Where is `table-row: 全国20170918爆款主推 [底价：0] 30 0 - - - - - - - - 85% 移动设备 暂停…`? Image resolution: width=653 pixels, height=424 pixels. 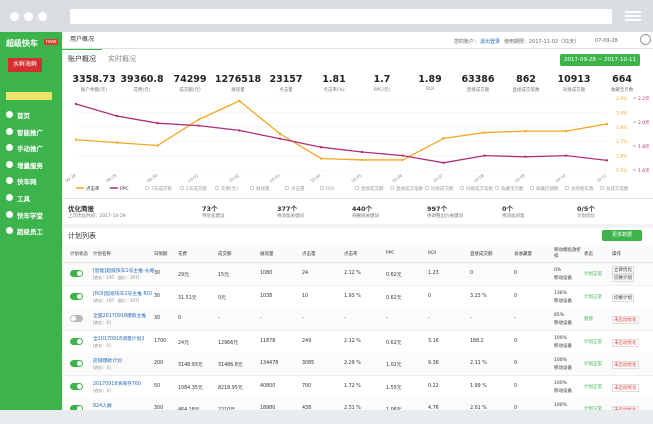
table-row: 全国20170918爆款主推 [底价：0] 30 0 - - - - - - - - 85% 移动设备 暂停… is located at coordinates (357, 319).